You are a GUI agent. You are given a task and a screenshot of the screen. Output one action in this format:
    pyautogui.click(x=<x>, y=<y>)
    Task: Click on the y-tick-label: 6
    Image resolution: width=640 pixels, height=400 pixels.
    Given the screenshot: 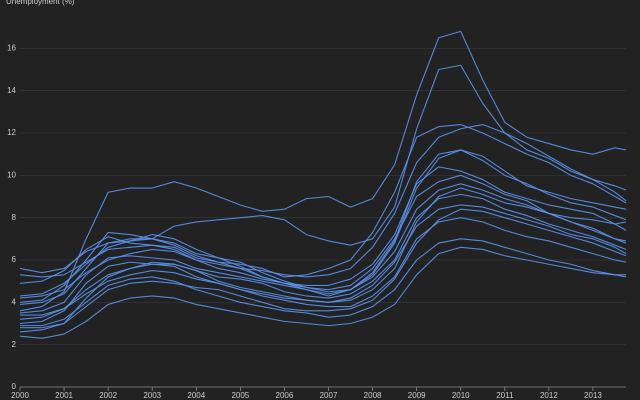 What is the action you would take?
    pyautogui.click(x=14, y=259)
    